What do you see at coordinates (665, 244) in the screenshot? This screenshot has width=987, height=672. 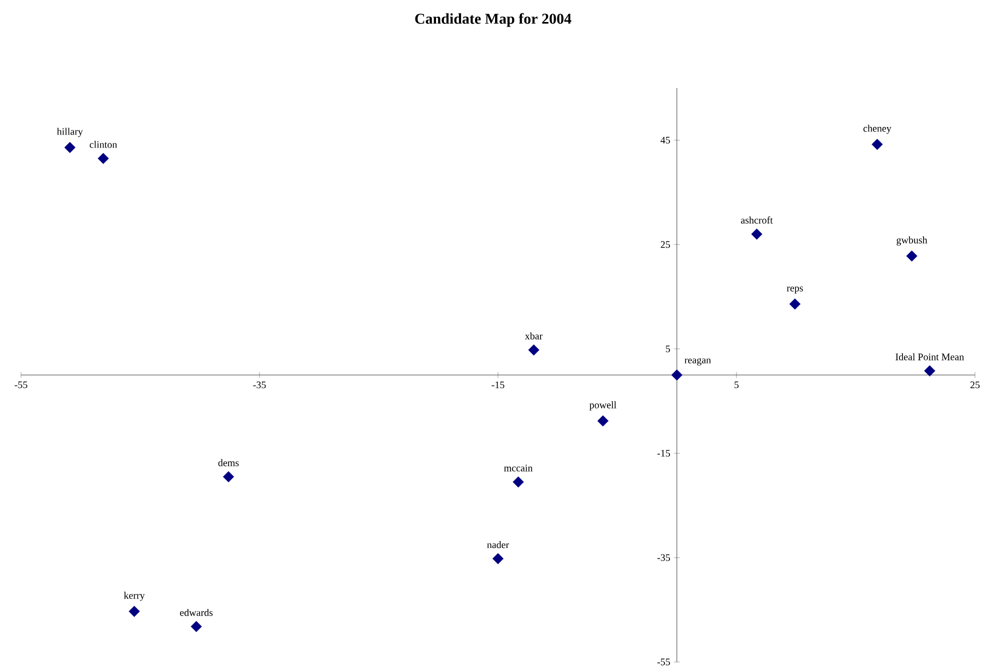 I see `y-tick-label: 25` at bounding box center [665, 244].